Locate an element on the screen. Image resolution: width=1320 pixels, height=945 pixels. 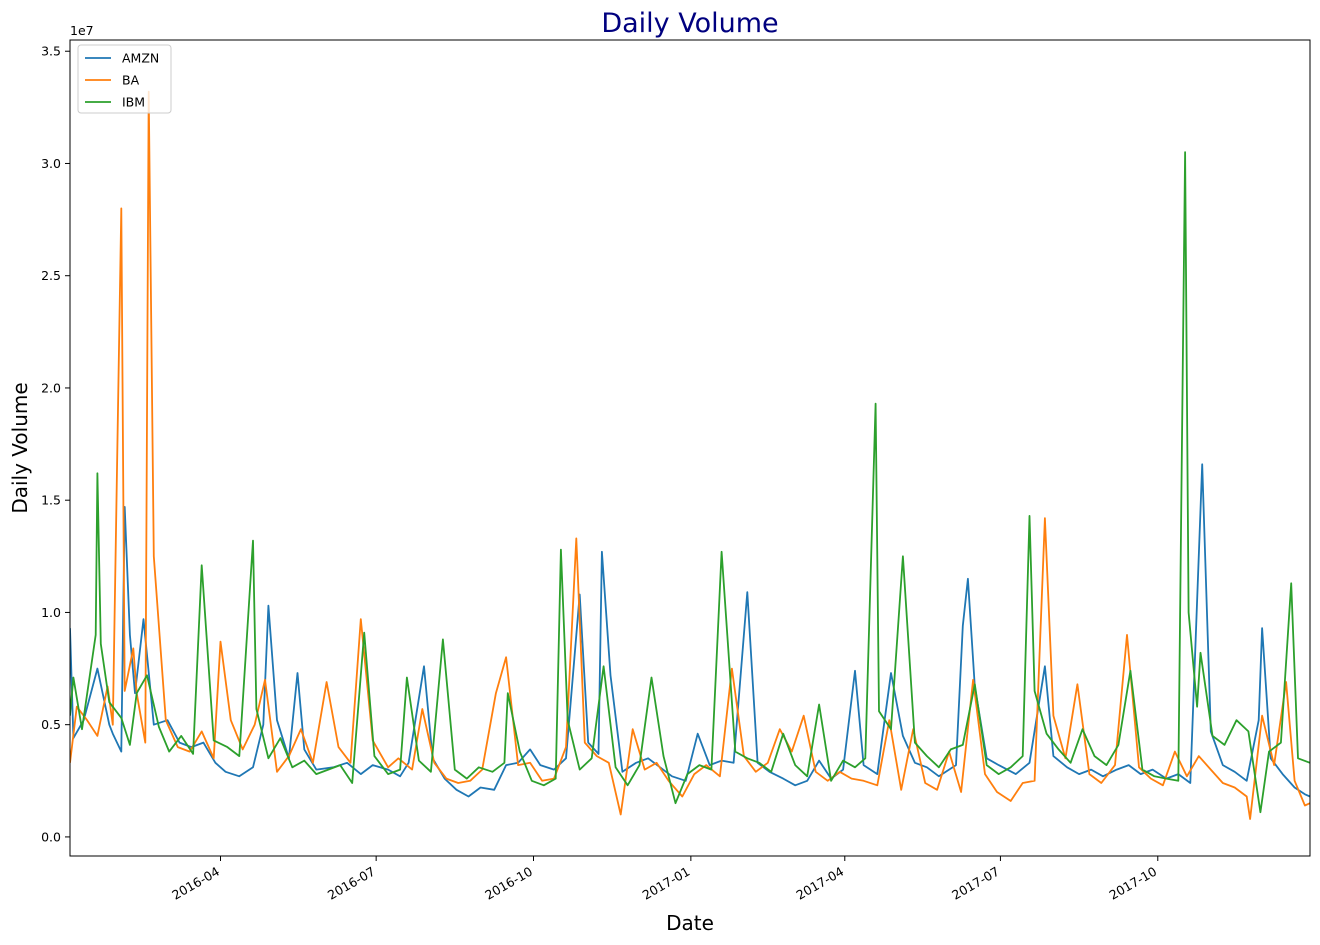
legend: AMZN BA IBM is located at coordinates (124, 79).